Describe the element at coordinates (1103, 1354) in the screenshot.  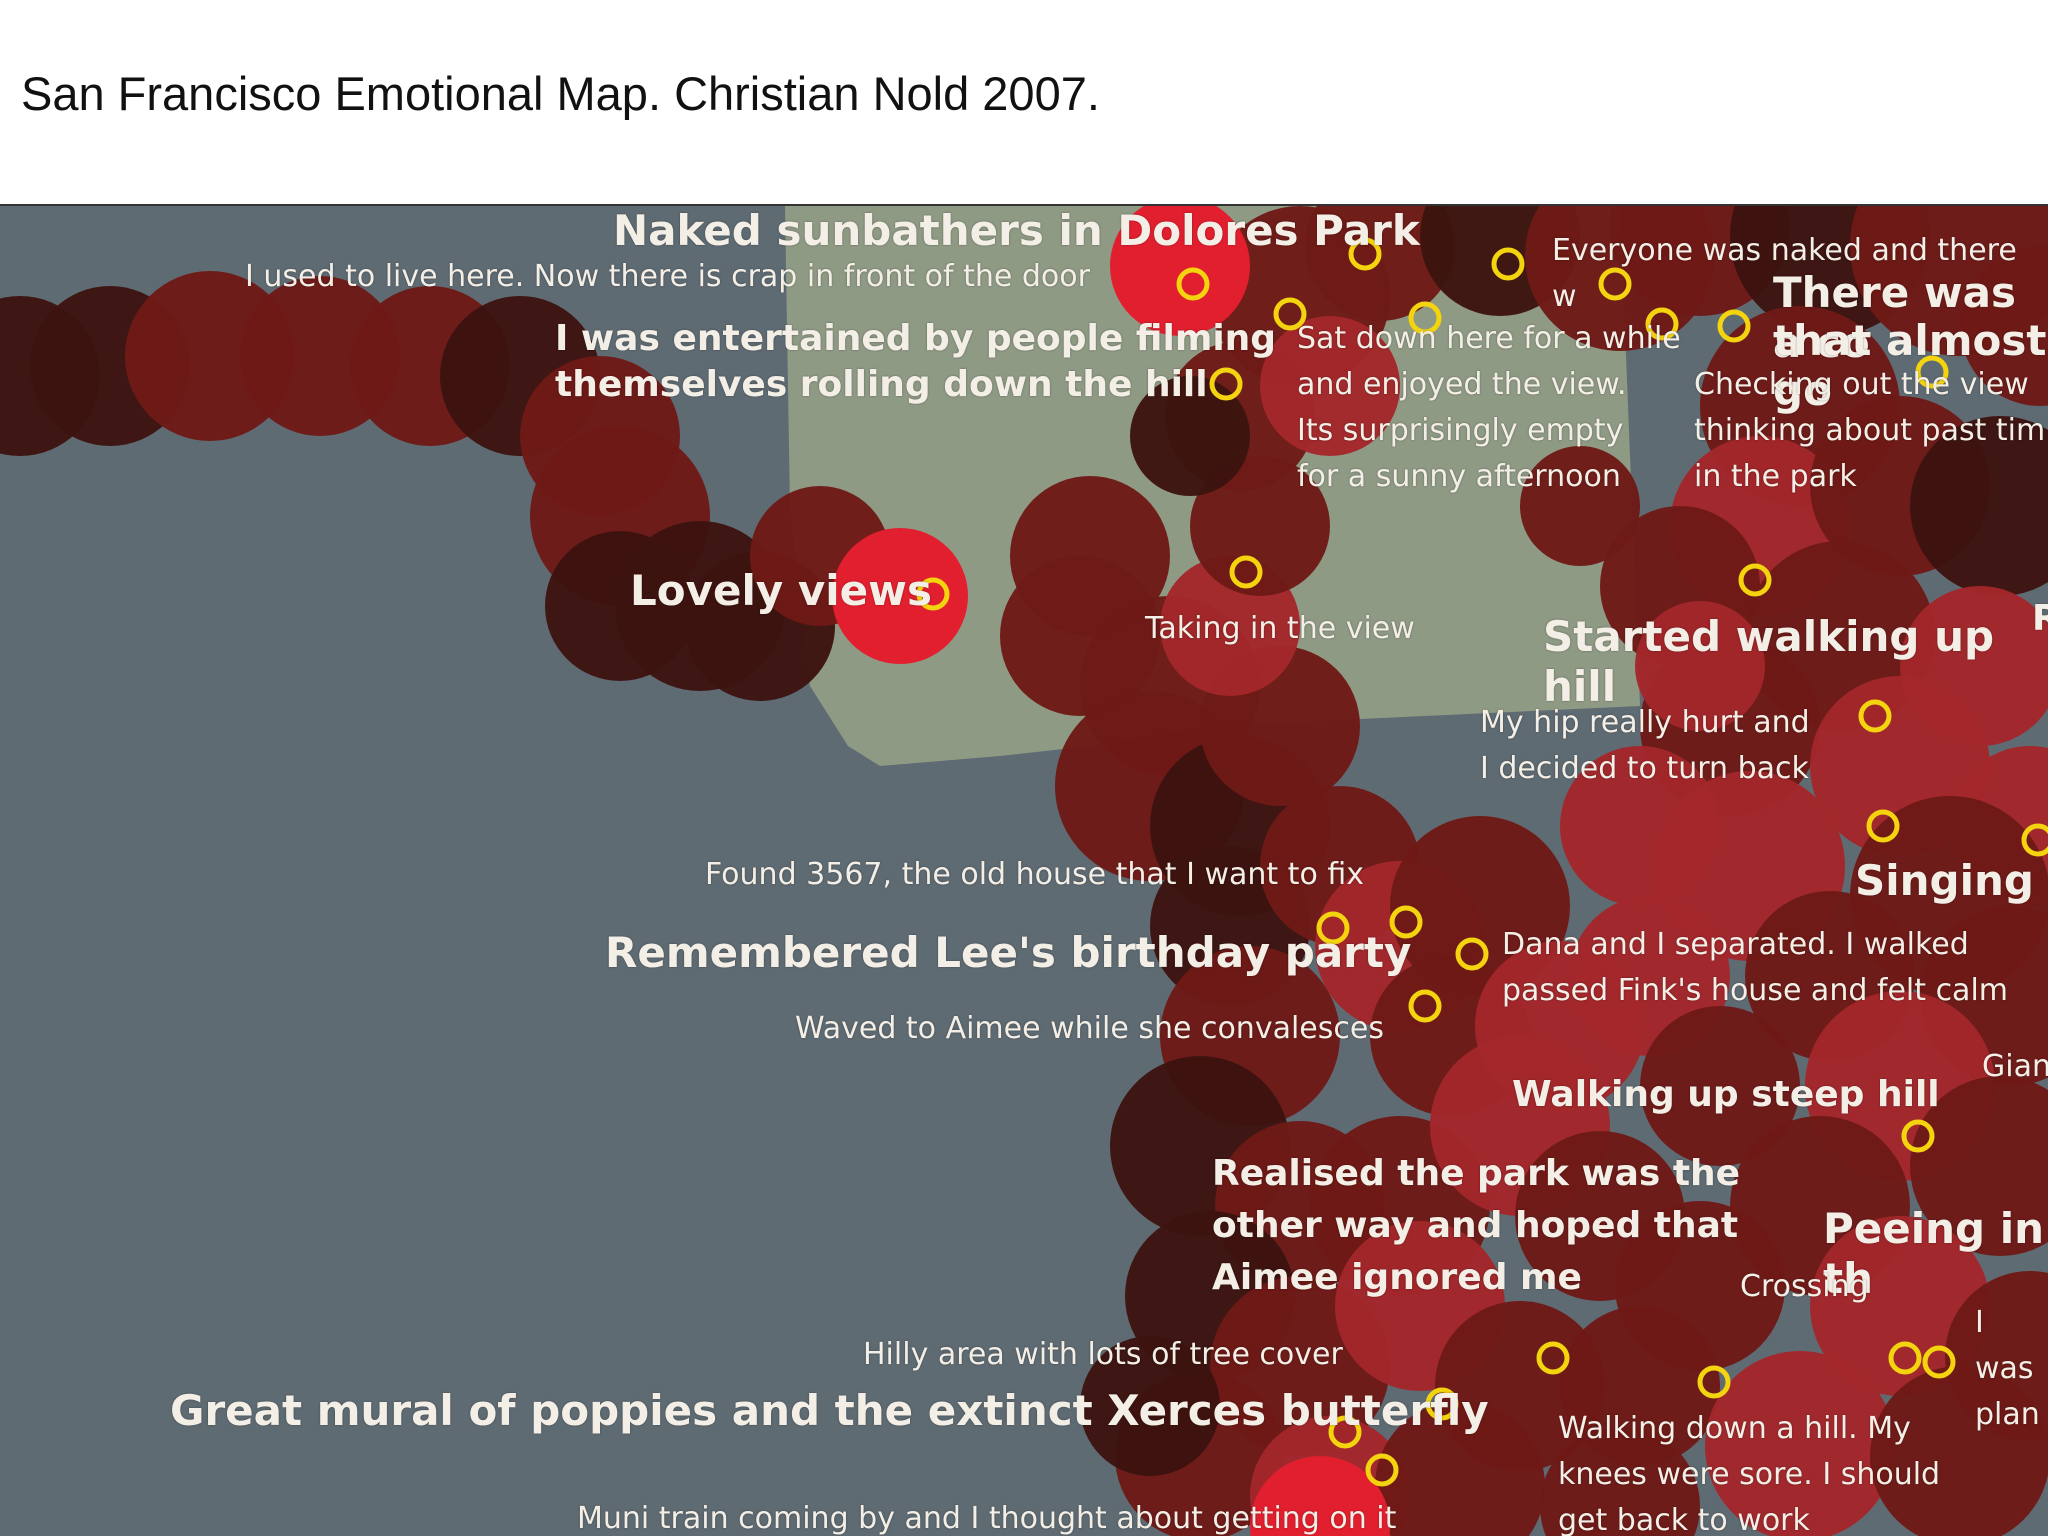
I see `label-hilly-area: Hilly area with lots of tree cover` at that location.